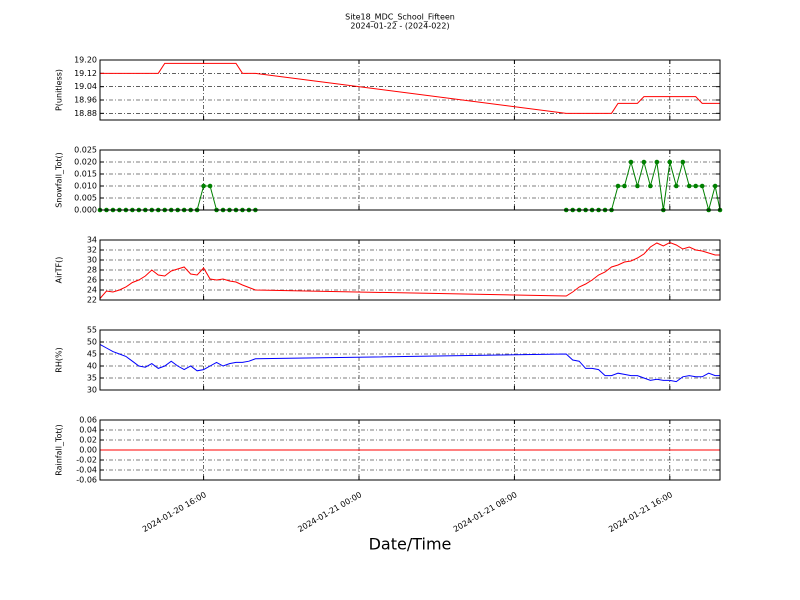  What do you see at coordinates (88, 420) in the screenshot?
I see `y-tick-label: 0.06` at bounding box center [88, 420].